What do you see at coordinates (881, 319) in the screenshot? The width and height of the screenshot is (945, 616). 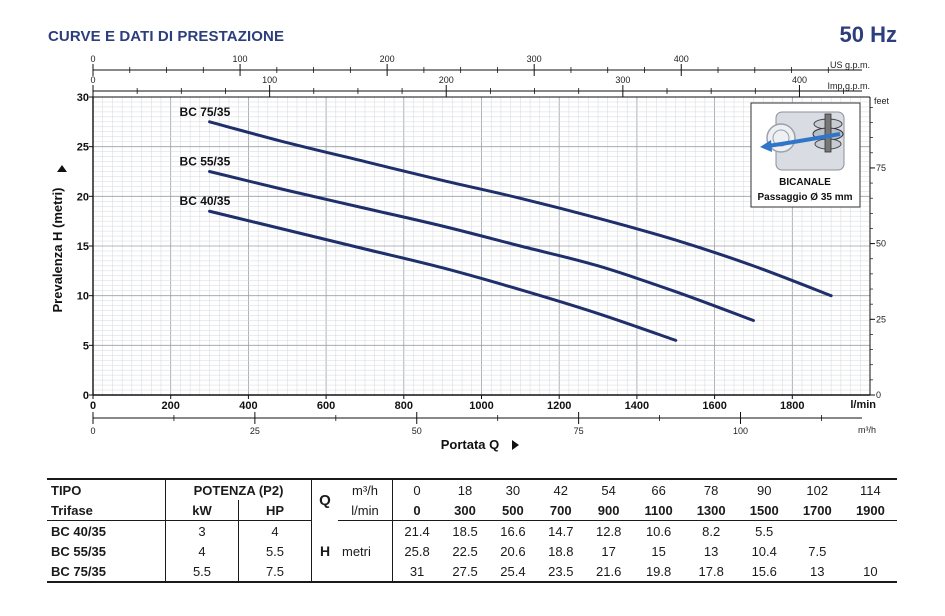 I see `feet-tick-label: 25` at bounding box center [881, 319].